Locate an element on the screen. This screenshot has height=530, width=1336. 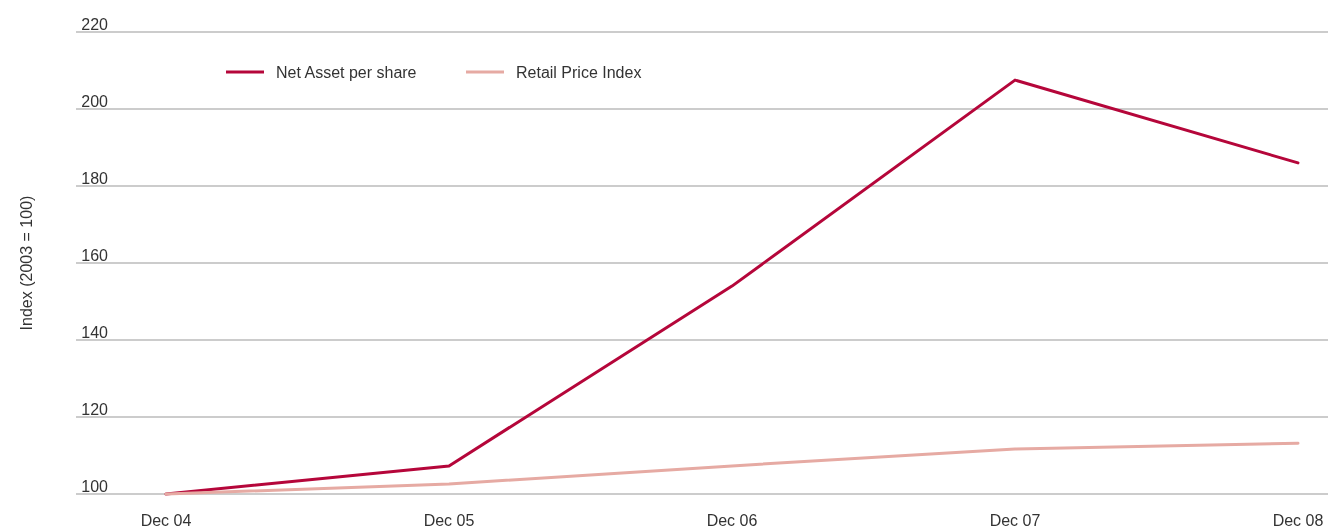
legend-label: Net Asset per share is located at coordinates (346, 72).